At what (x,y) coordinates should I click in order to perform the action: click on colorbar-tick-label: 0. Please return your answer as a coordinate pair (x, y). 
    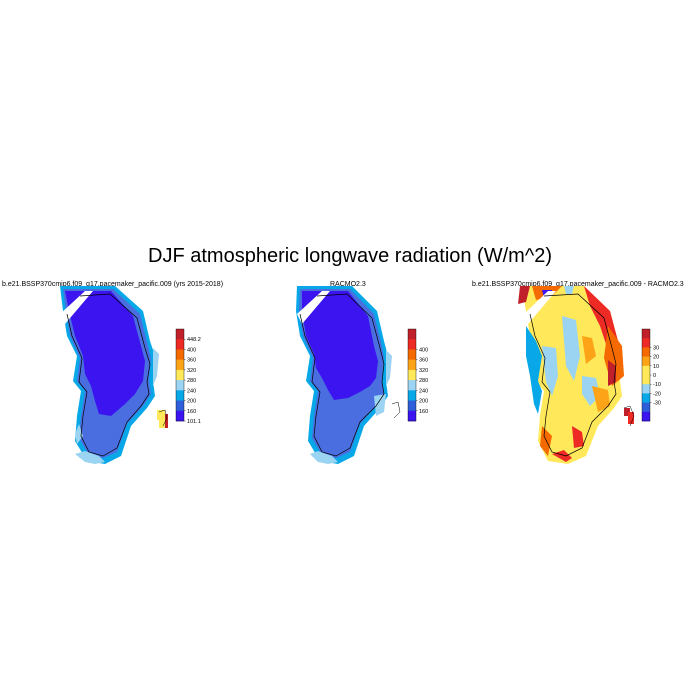
    Looking at the image, I should click on (654, 376).